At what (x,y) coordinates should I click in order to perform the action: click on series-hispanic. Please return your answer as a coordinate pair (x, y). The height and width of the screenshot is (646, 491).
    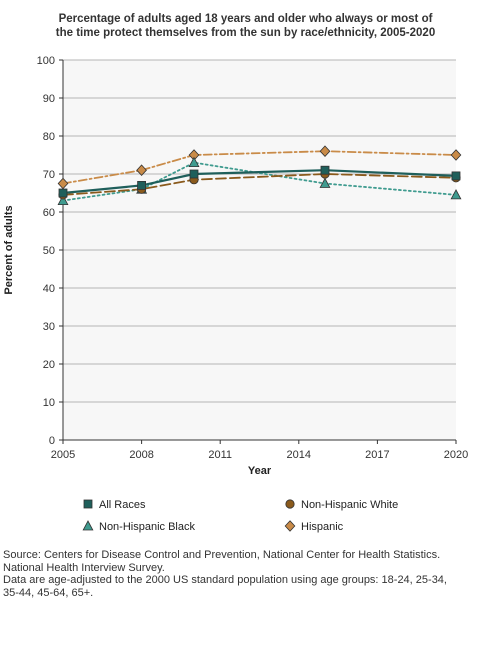
    Looking at the image, I should click on (259, 167).